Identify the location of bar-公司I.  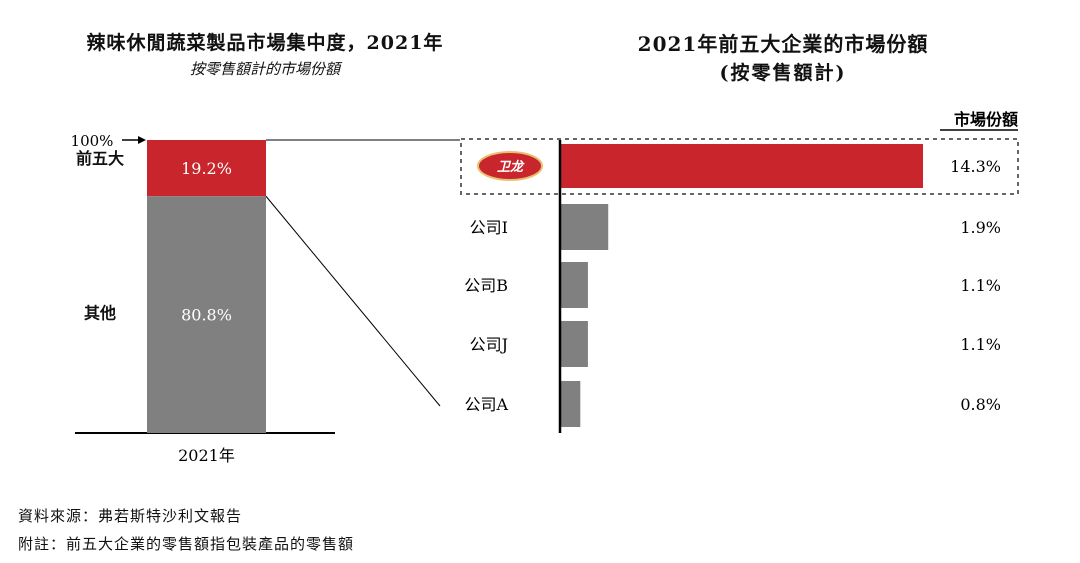
(584, 227).